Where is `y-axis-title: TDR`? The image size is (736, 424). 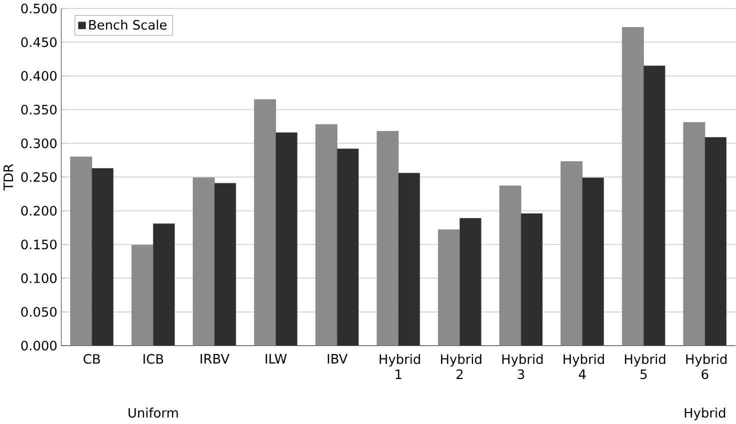
y-axis-title: TDR is located at coordinates (9, 177).